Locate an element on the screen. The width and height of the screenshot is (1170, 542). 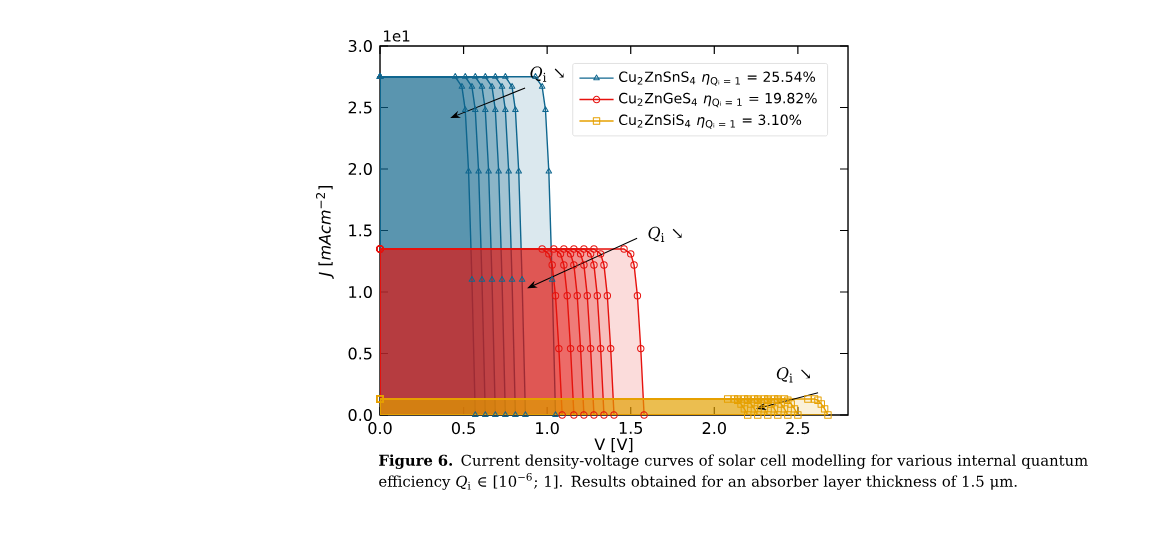
legend-label: Cu$_{2}$ZnSiS$_{4}$ η$_{Qᵢ = 1}$ = 3.10% is located at coordinates (710, 121).